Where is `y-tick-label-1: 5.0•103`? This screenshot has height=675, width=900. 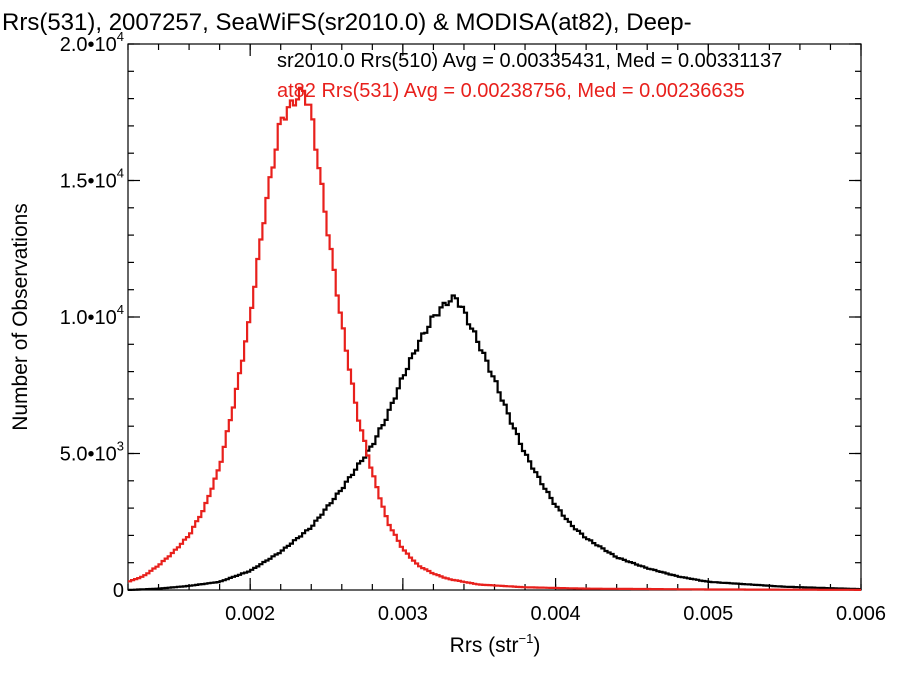
y-tick-label-1: 5.0•103 is located at coordinates (92, 452).